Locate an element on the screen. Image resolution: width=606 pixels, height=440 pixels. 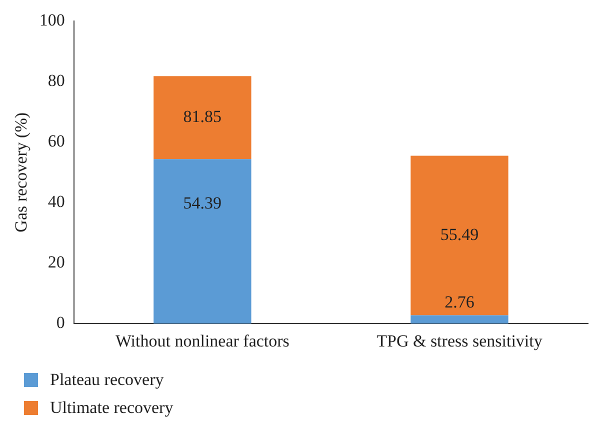
total-label: 55.49 is located at coordinates (459, 234).